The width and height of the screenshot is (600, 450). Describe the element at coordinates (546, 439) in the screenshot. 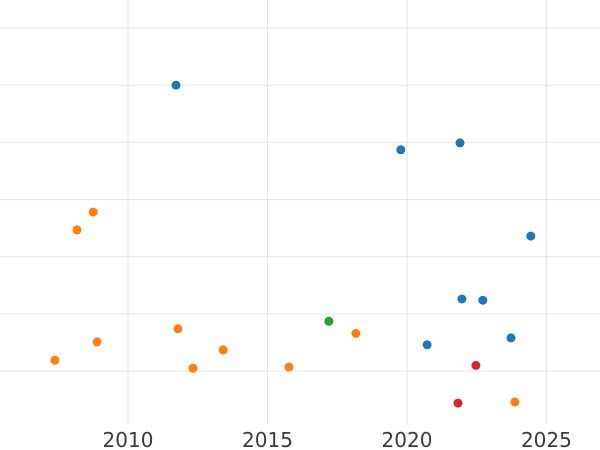

I see `x-tick-label: 2025` at that location.